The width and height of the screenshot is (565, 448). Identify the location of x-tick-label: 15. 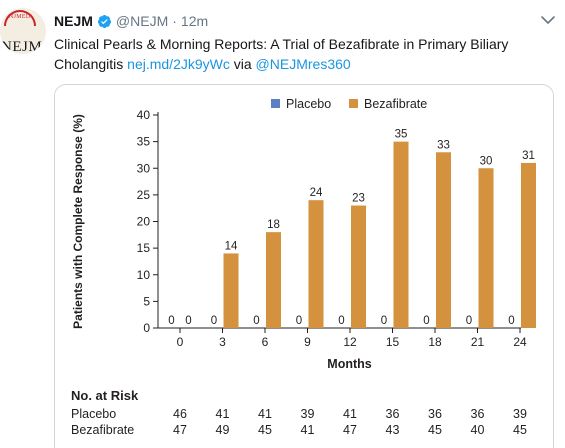
(393, 342).